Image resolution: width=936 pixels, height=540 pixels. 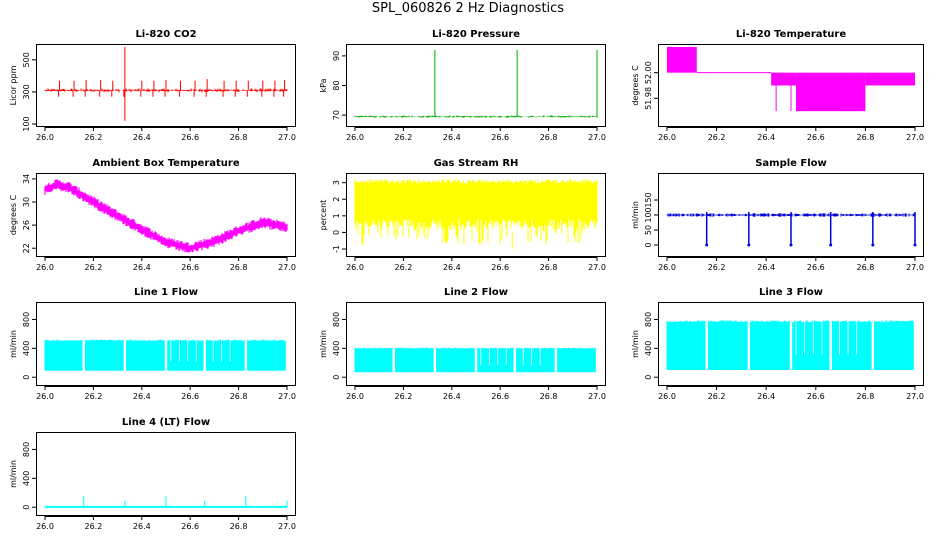 I want to click on y-tick-label: 100, so click(x=648, y=214).